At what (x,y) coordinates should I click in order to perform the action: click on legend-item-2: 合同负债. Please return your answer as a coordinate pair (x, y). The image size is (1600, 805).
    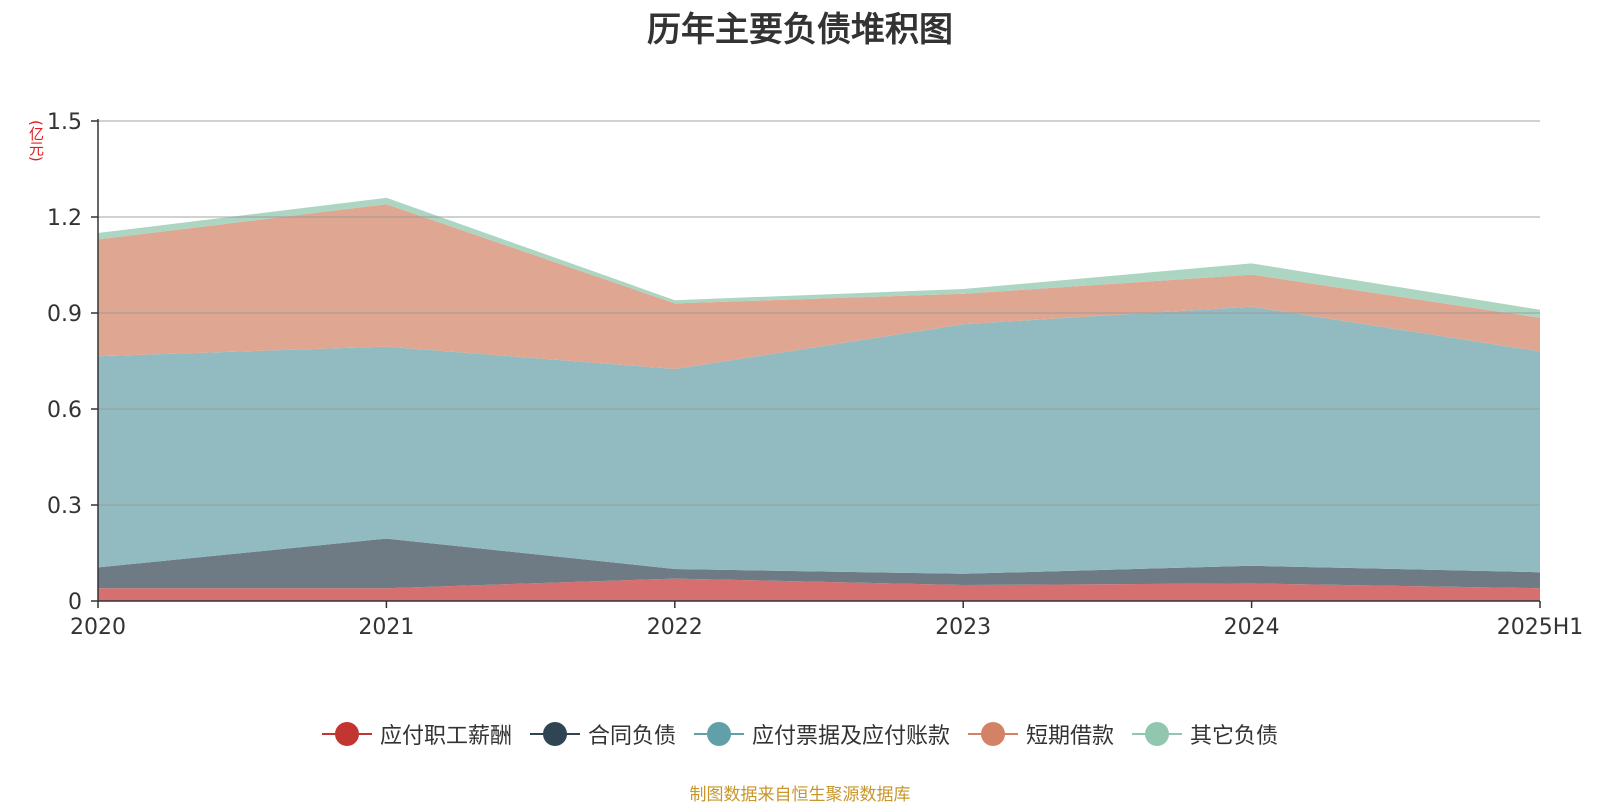
    Looking at the image, I should click on (602, 734).